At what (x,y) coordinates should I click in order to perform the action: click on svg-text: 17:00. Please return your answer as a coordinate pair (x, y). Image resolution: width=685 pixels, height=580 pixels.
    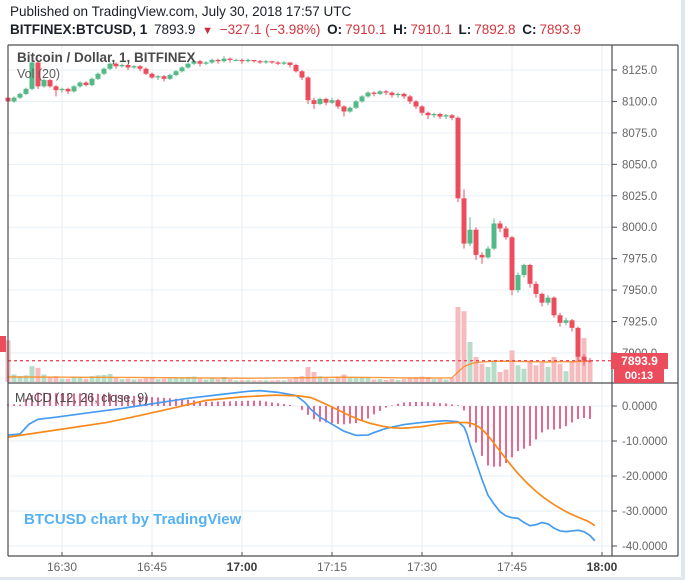
    Looking at the image, I should click on (242, 567).